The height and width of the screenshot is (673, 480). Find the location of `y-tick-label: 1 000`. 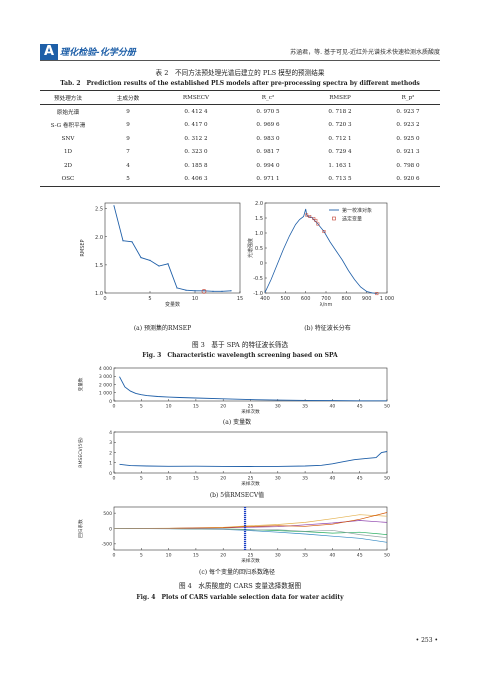

y-tick-label: 1 000 is located at coordinates (105, 394).